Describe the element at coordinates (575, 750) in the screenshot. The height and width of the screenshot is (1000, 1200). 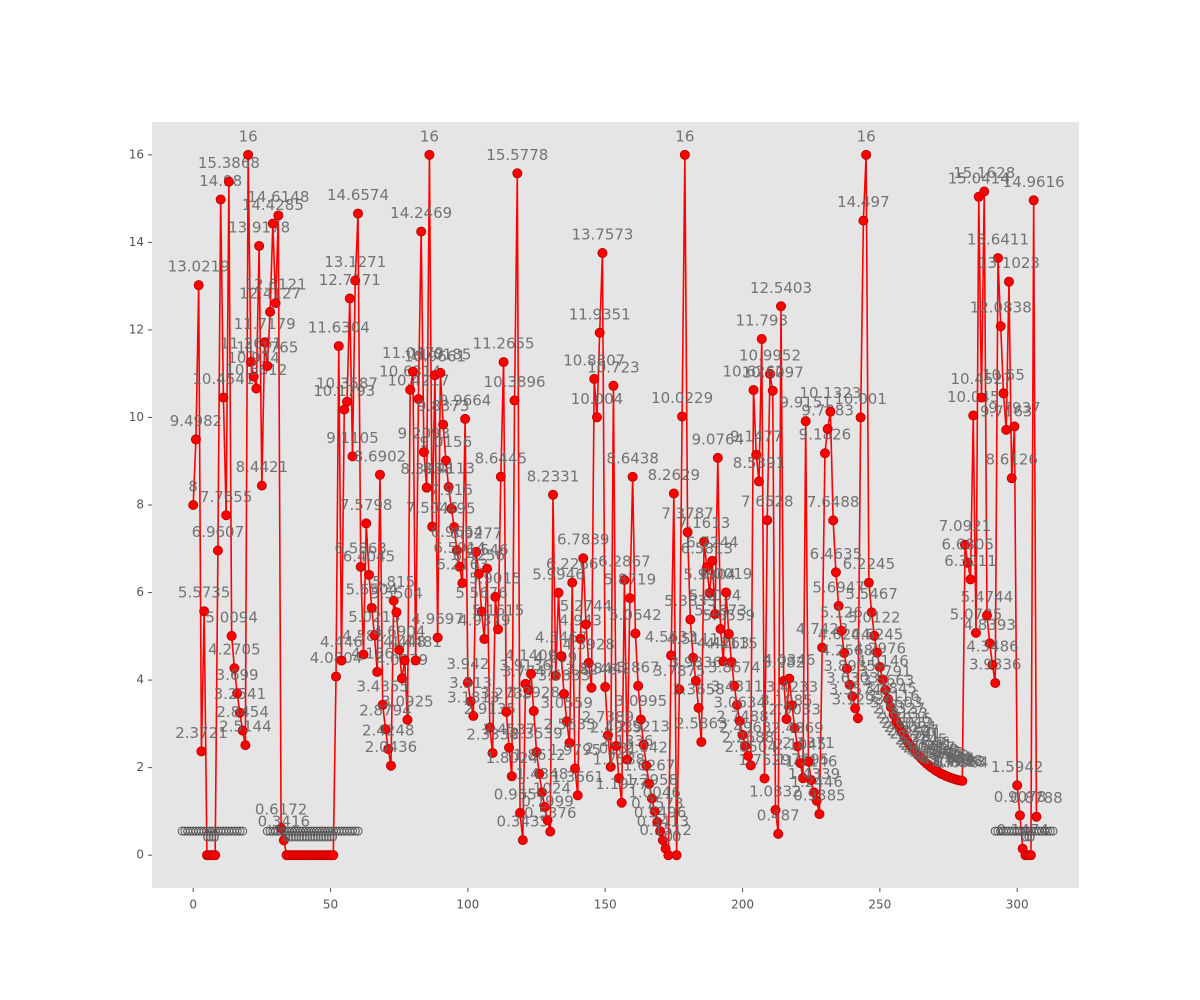
I see `data-label: 1.9795` at that location.